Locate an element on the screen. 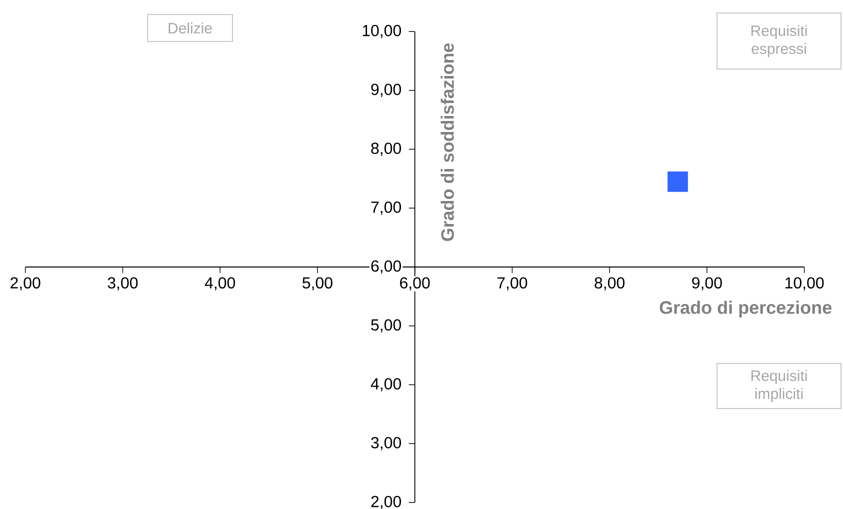  x-tick-label: 5,00 is located at coordinates (317, 283).